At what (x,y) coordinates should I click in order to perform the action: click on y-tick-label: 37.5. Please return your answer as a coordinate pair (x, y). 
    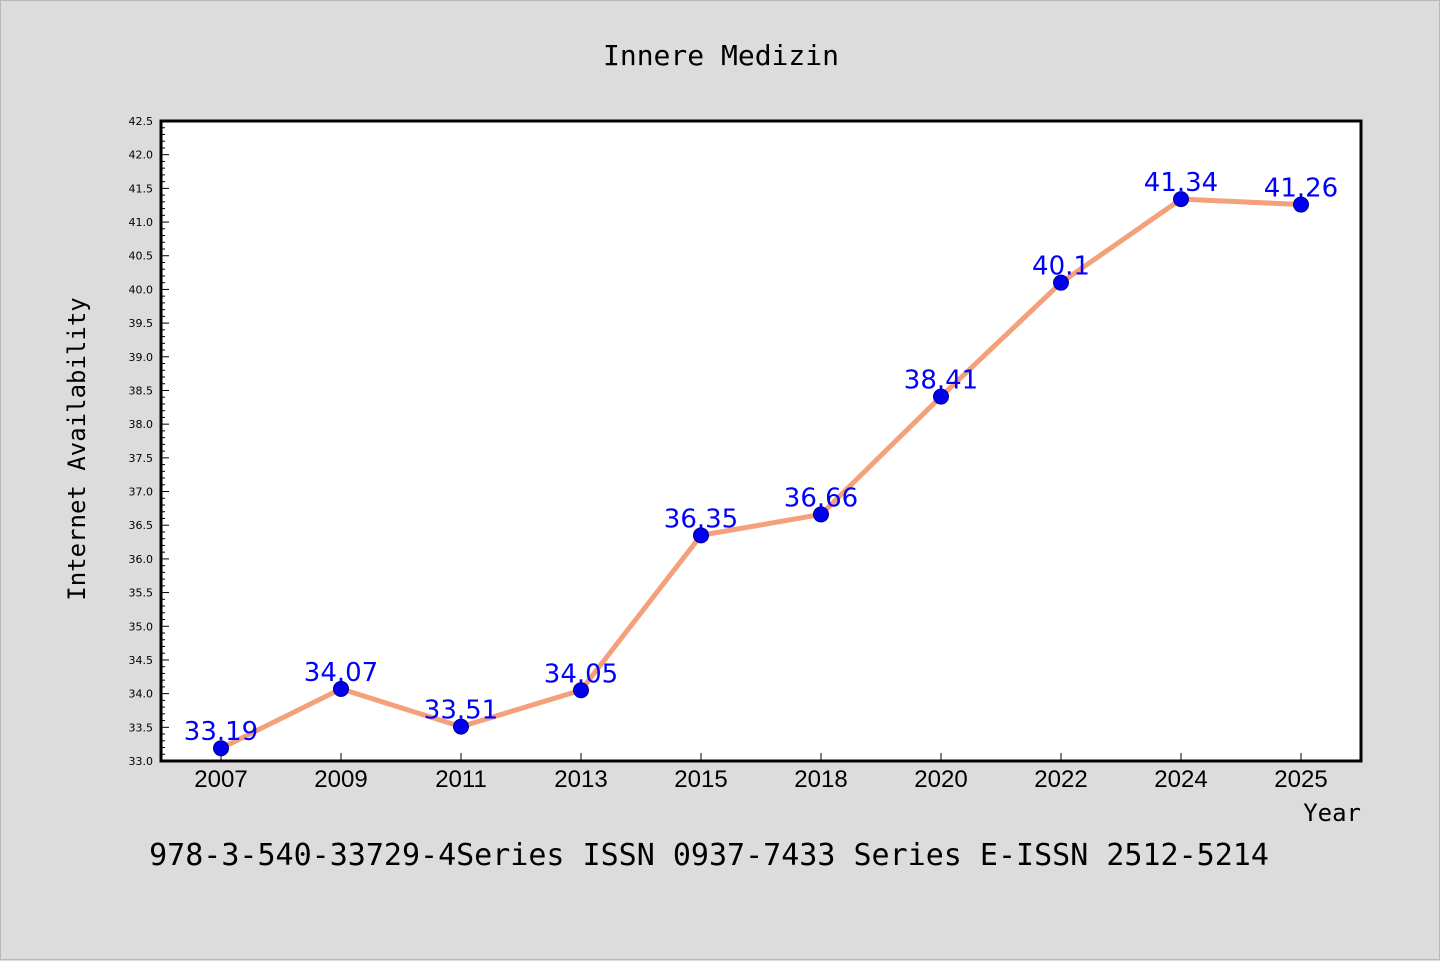
    Looking at the image, I should click on (141, 458).